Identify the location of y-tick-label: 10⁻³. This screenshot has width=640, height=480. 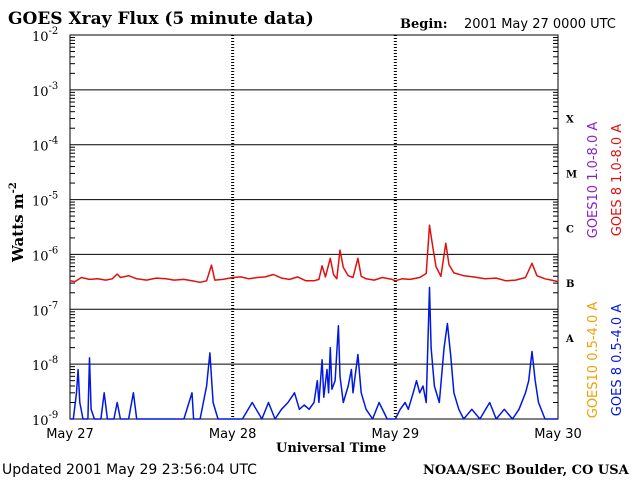
(45, 90).